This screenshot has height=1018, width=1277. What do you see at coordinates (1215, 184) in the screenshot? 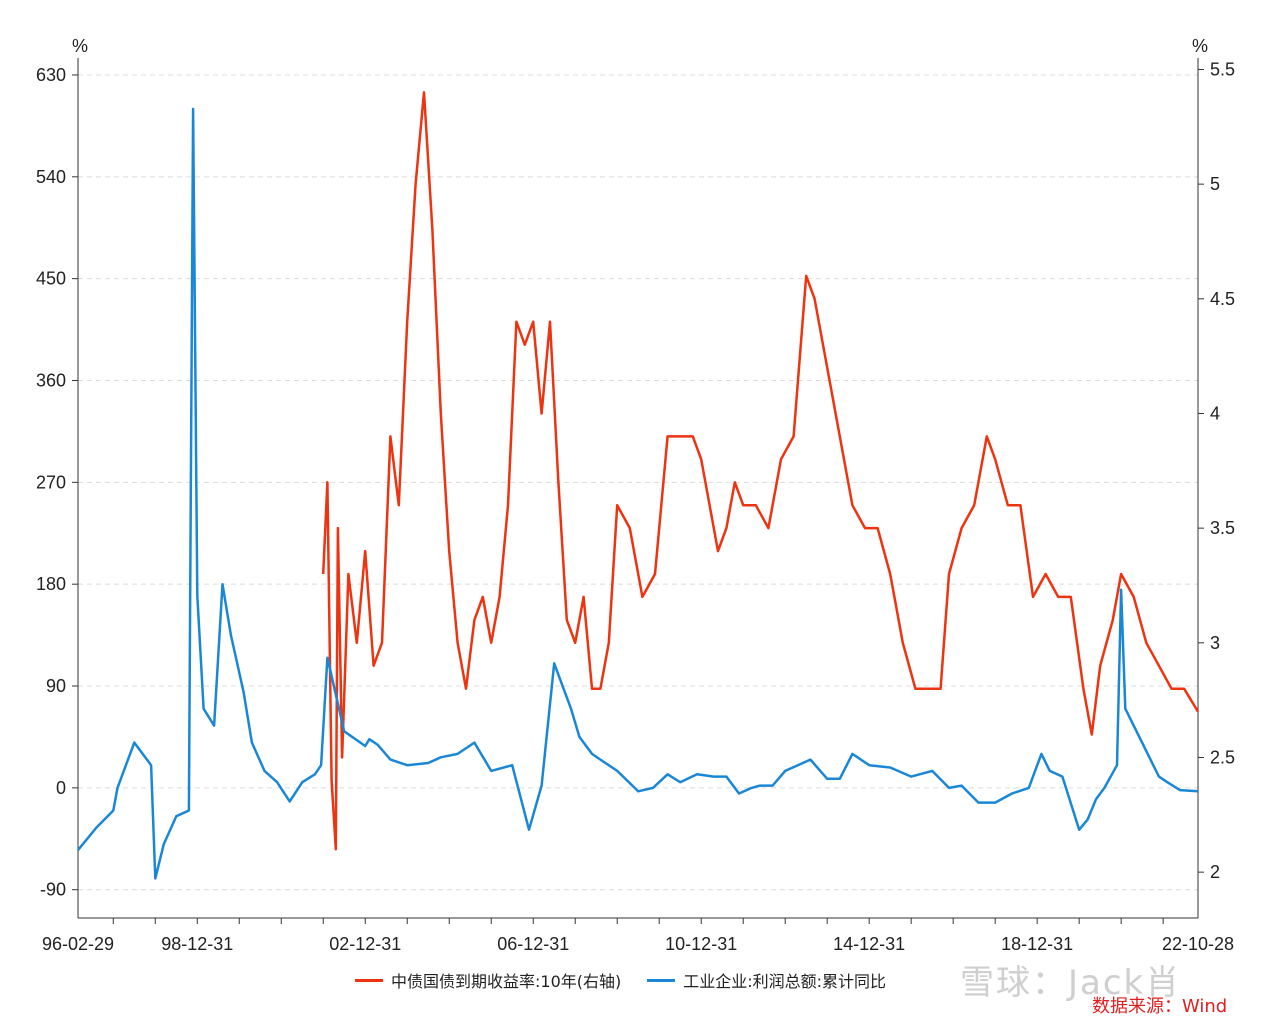
I see `right-tick-label: 5` at bounding box center [1215, 184].